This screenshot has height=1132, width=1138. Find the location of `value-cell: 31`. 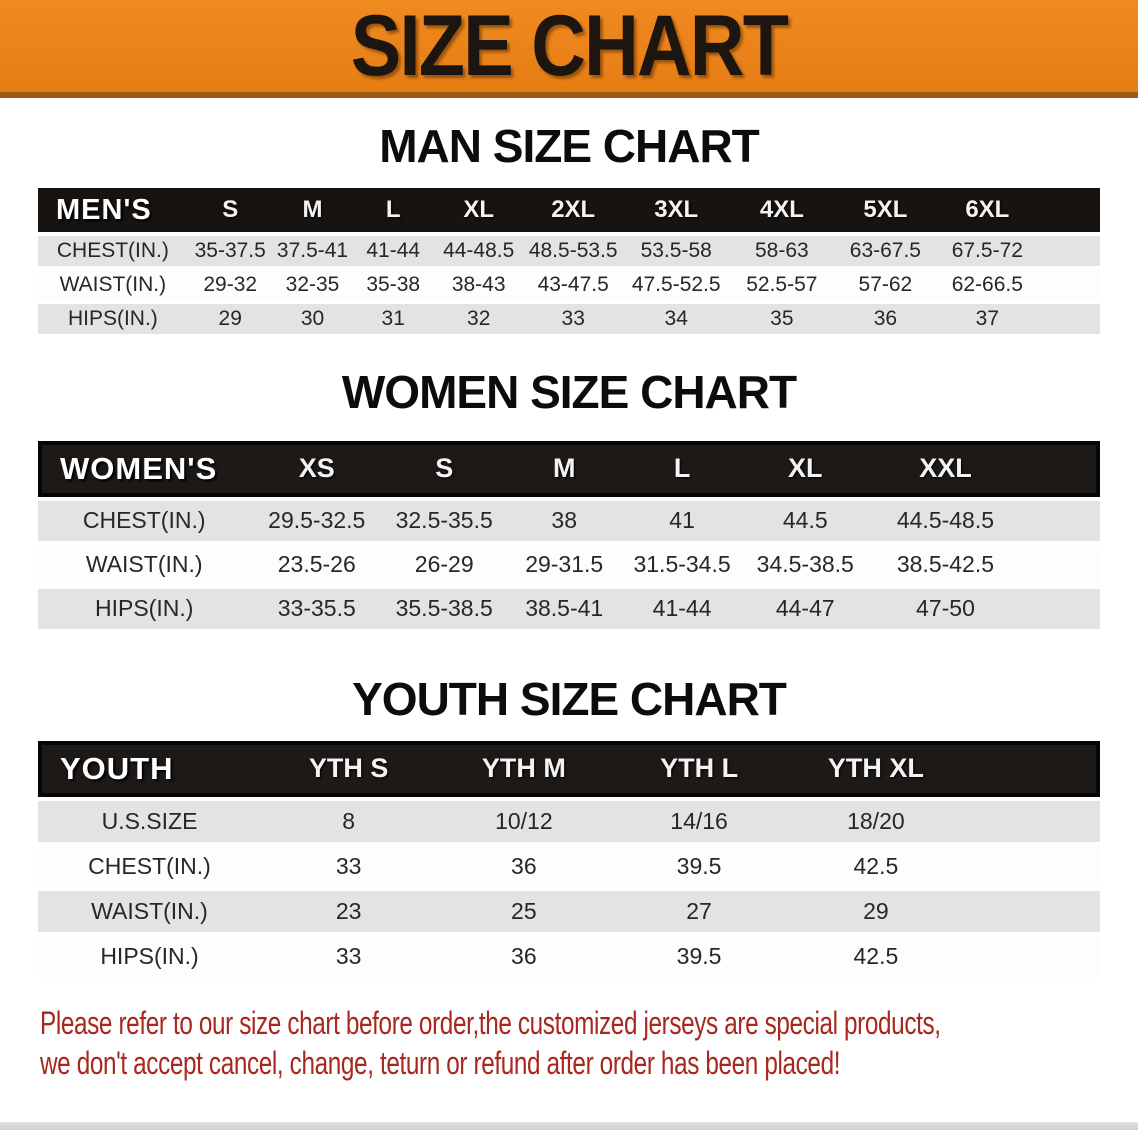

value-cell: 31 is located at coordinates (393, 319).